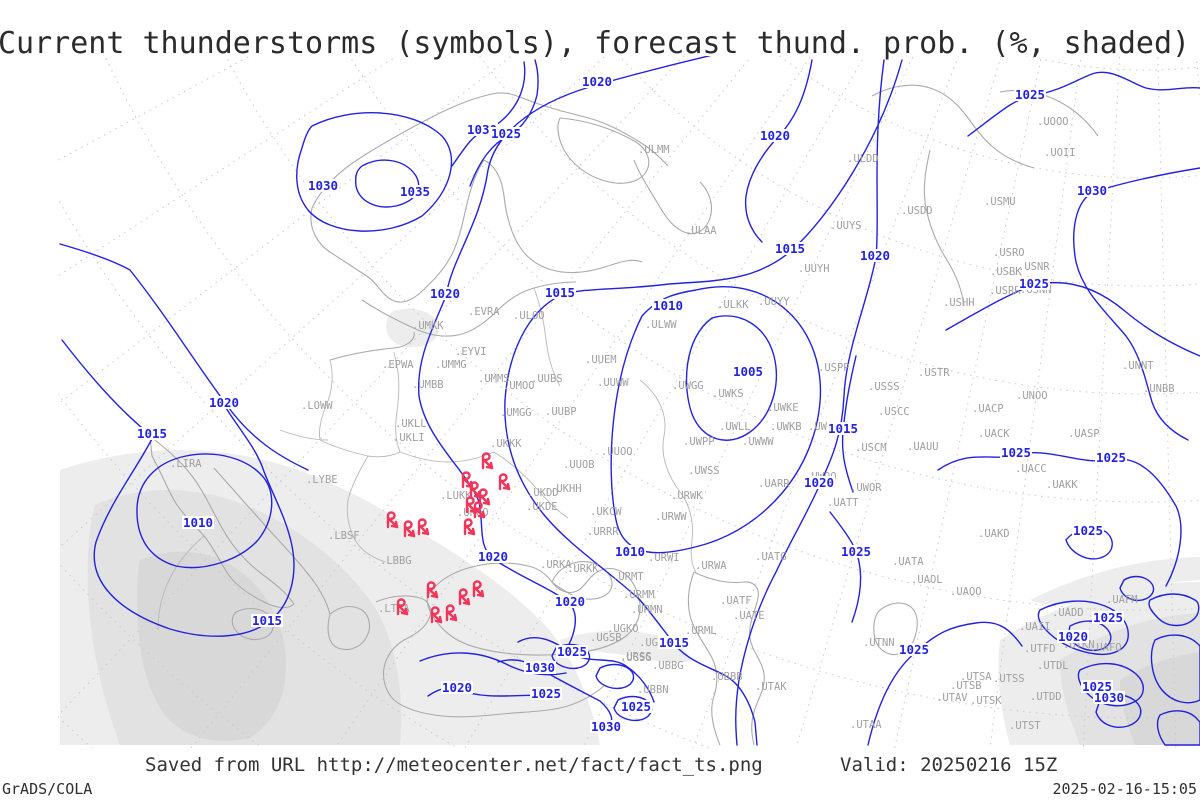 This screenshot has width=1200, height=800. What do you see at coordinates (966, 686) in the screenshot?
I see `station-code-label: .UTSB` at bounding box center [966, 686].